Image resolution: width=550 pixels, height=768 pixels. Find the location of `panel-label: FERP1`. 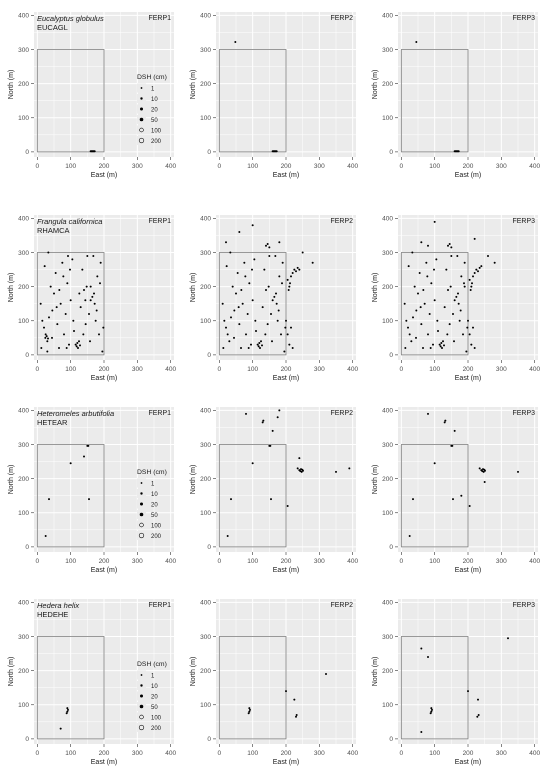

panel-label: FERP1 is located at coordinates (159, 221).